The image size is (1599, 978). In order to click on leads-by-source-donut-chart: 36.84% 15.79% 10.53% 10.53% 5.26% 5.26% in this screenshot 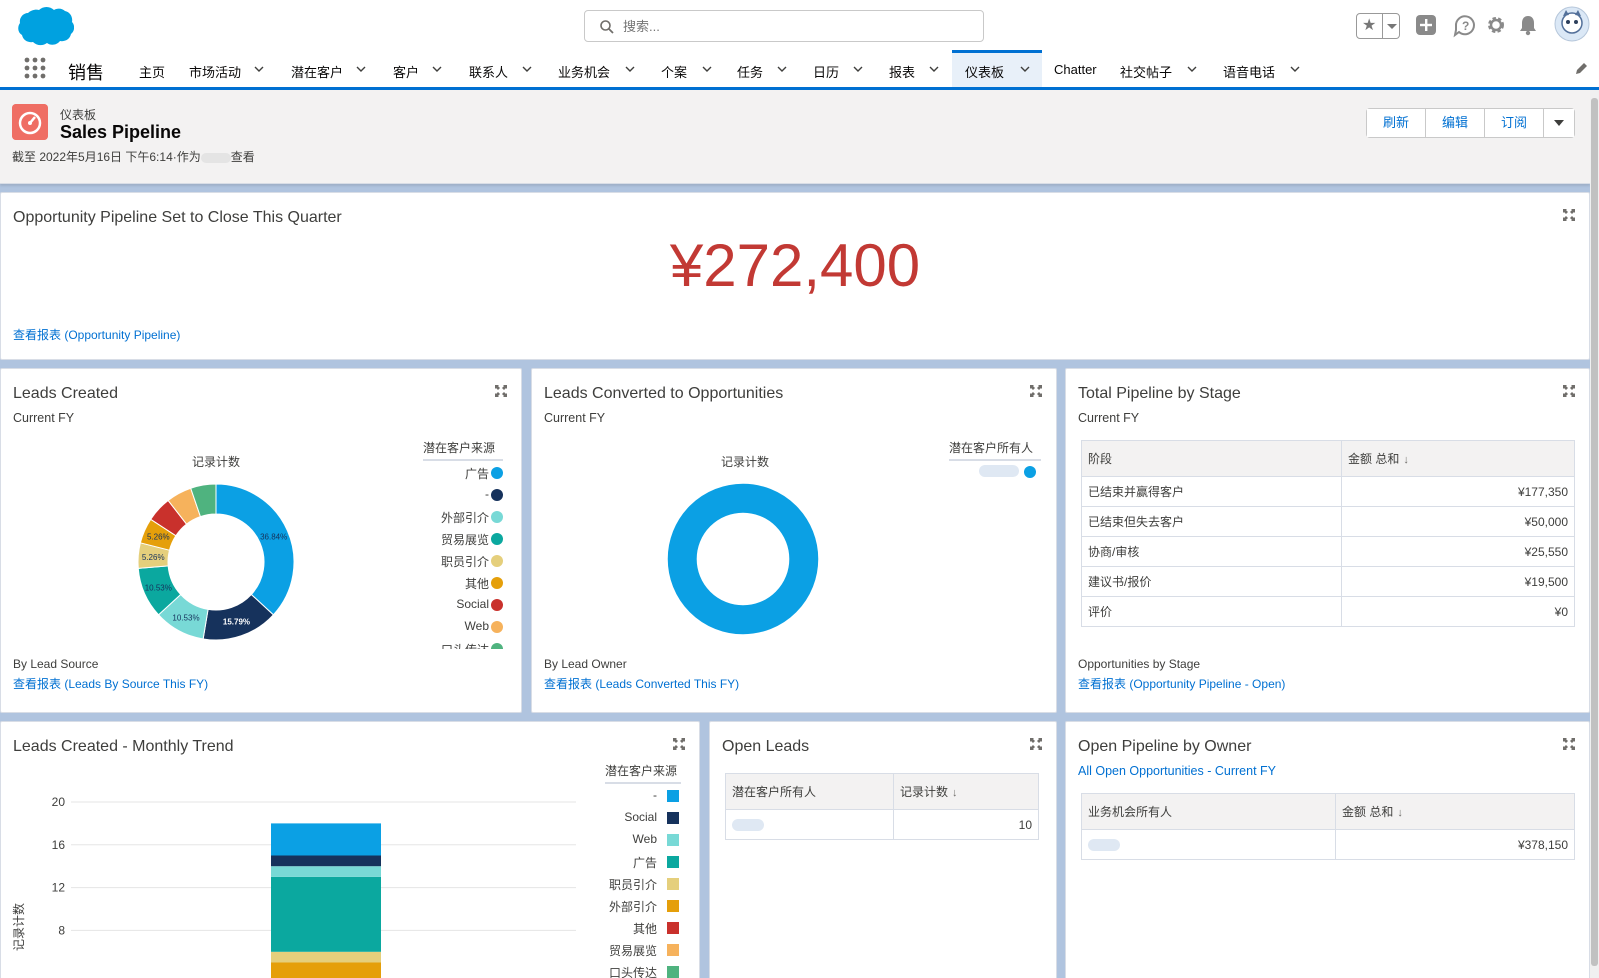, I will do `click(216, 562)`.